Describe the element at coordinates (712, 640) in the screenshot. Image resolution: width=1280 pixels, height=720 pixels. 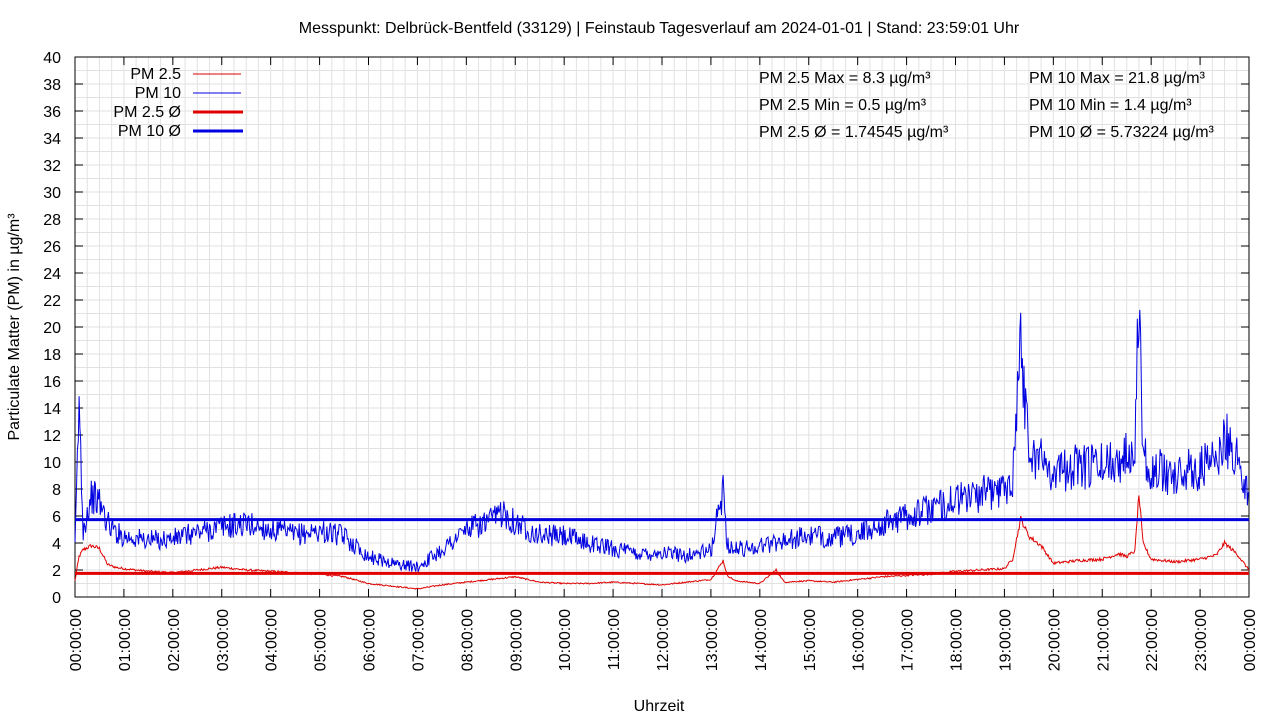
I see `x-tick-label: 13:00:00` at that location.